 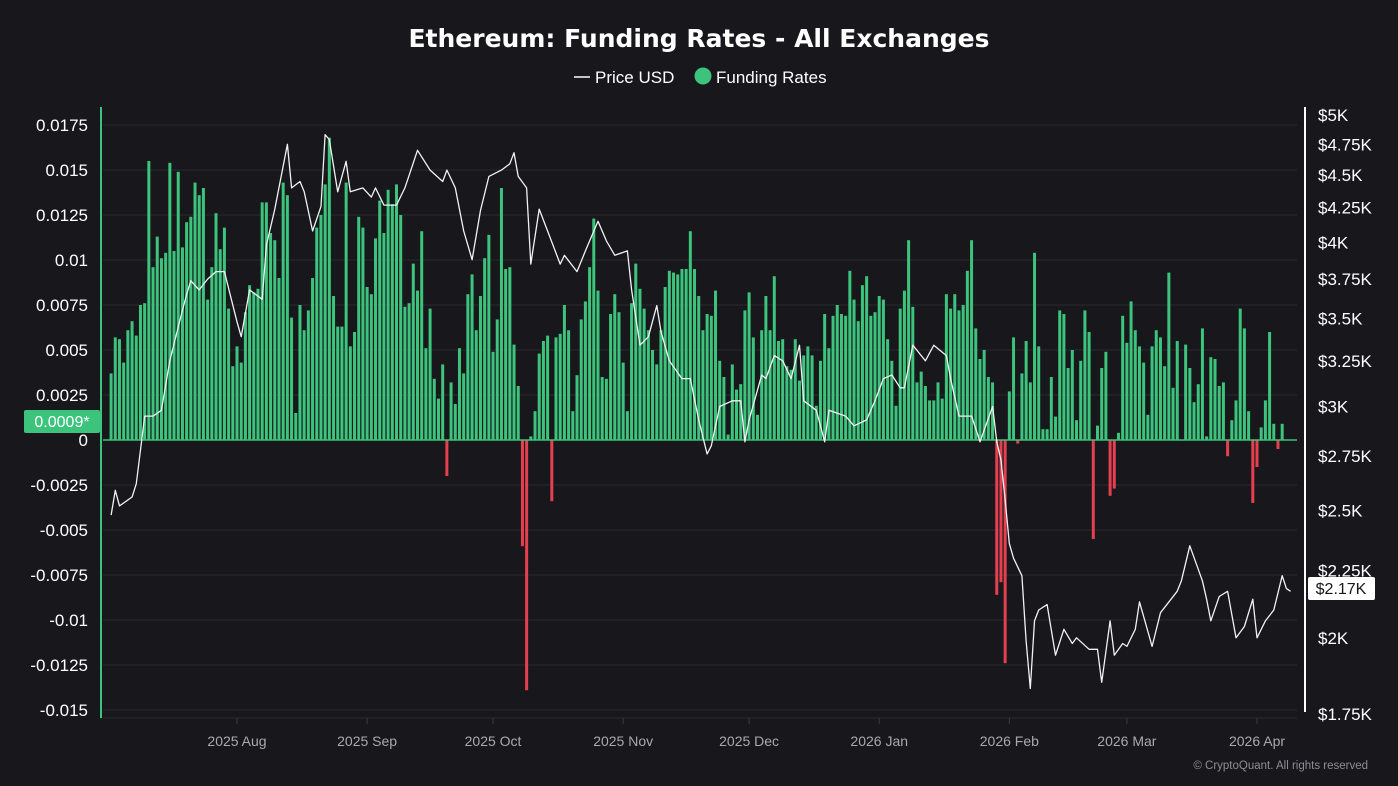 What do you see at coordinates (1345, 144) in the screenshot?
I see `right-tick-label: $4.75K` at bounding box center [1345, 144].